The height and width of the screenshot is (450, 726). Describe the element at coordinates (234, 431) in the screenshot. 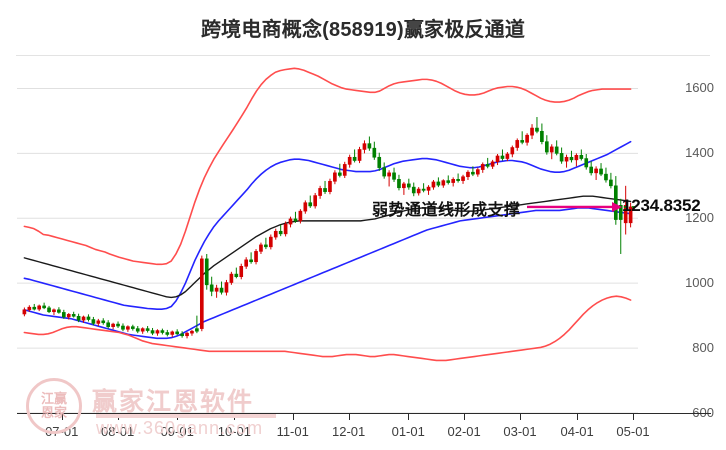

I see `x-axis-tick-label: 10-01` at that location.